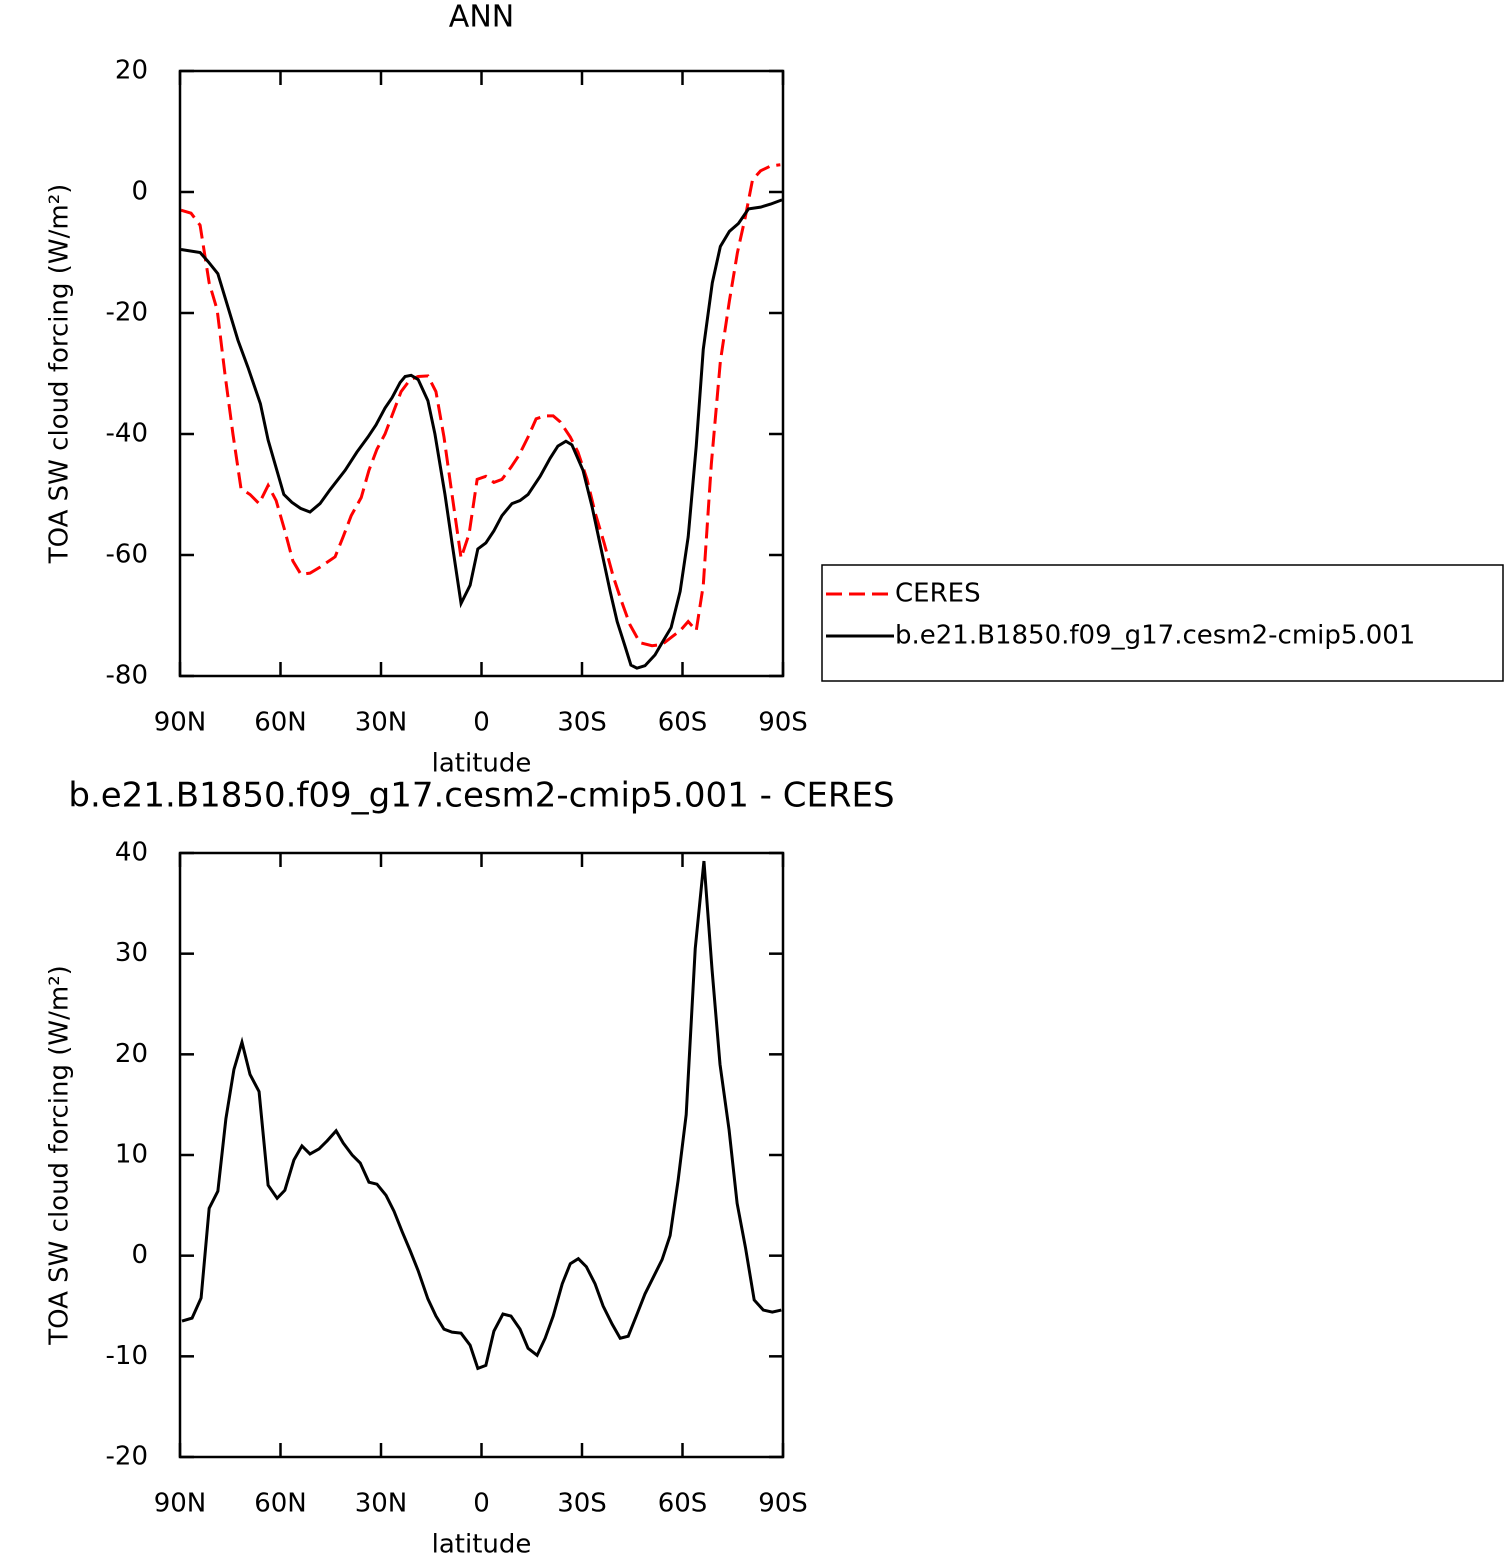  What do you see at coordinates (1155, 636) in the screenshot?
I see `legend-label: b.e21.B1850.f09_g17.cesm2-cmip5.001` at bounding box center [1155, 636].